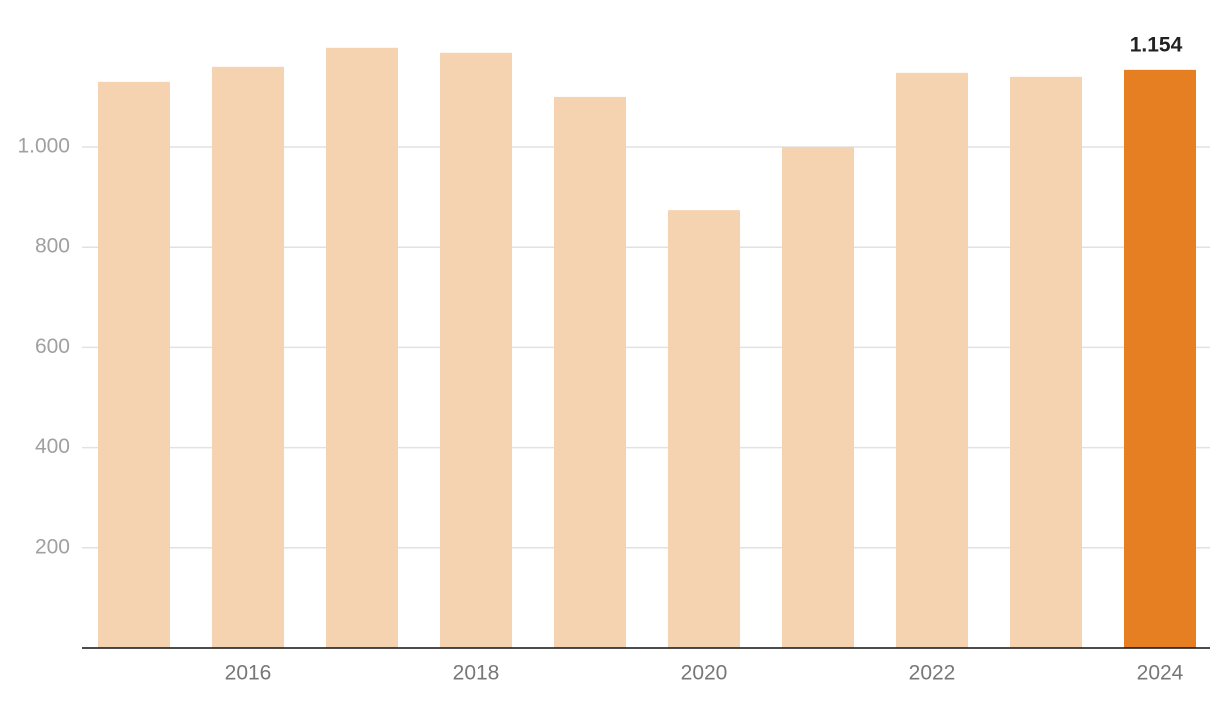 This screenshot has width=1220, height=704. I want to click on x-tick-label: 2016, so click(248, 673).